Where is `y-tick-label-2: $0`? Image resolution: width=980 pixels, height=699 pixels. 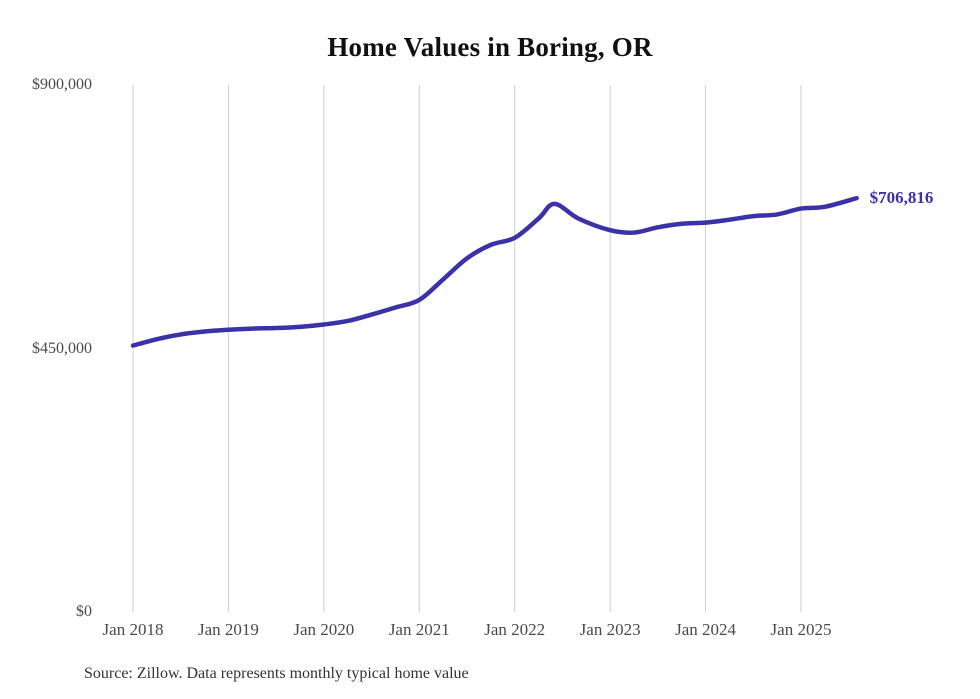 y-tick-label-2: $0 is located at coordinates (84, 611).